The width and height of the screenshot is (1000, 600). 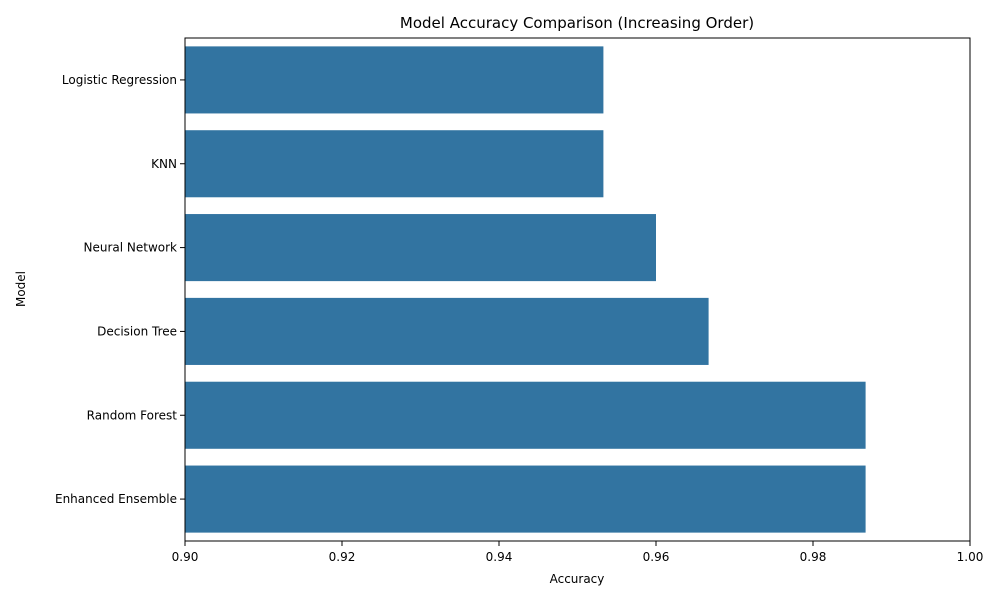 What do you see at coordinates (970, 557) in the screenshot?
I see `x-tick-label: 1.00` at bounding box center [970, 557].